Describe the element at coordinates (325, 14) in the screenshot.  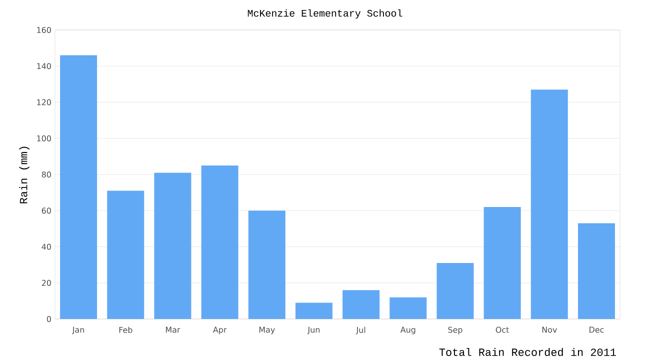
I see `chart-title: McKenzie Elementary School` at that location.